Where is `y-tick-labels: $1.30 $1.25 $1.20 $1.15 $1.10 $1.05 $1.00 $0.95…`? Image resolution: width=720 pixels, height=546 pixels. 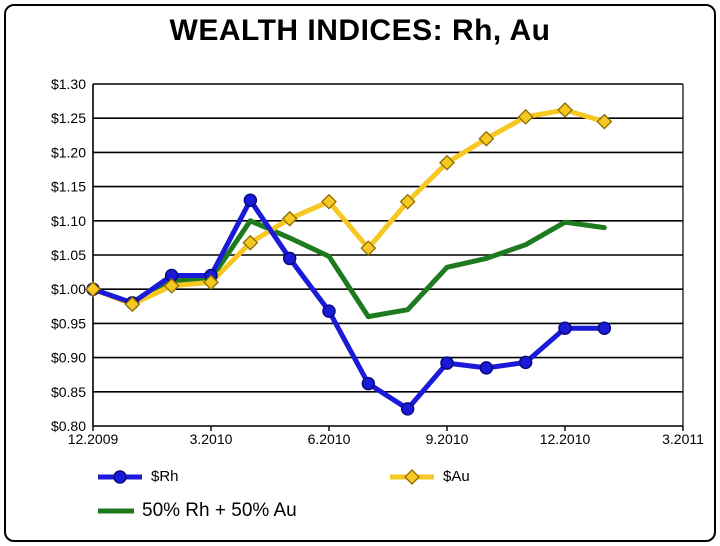
y-tick-labels: $1.30 $1.25 $1.20 $1.15 $1.10 $1.05 $1.00 $0.95… is located at coordinates (68, 255).